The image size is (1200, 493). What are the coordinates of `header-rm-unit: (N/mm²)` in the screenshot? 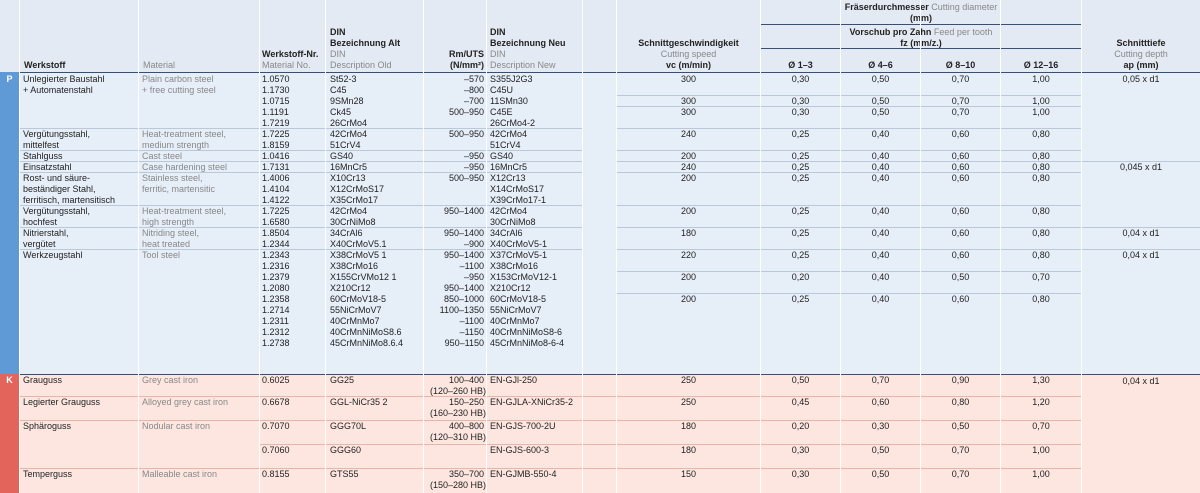 It's located at (467, 65).